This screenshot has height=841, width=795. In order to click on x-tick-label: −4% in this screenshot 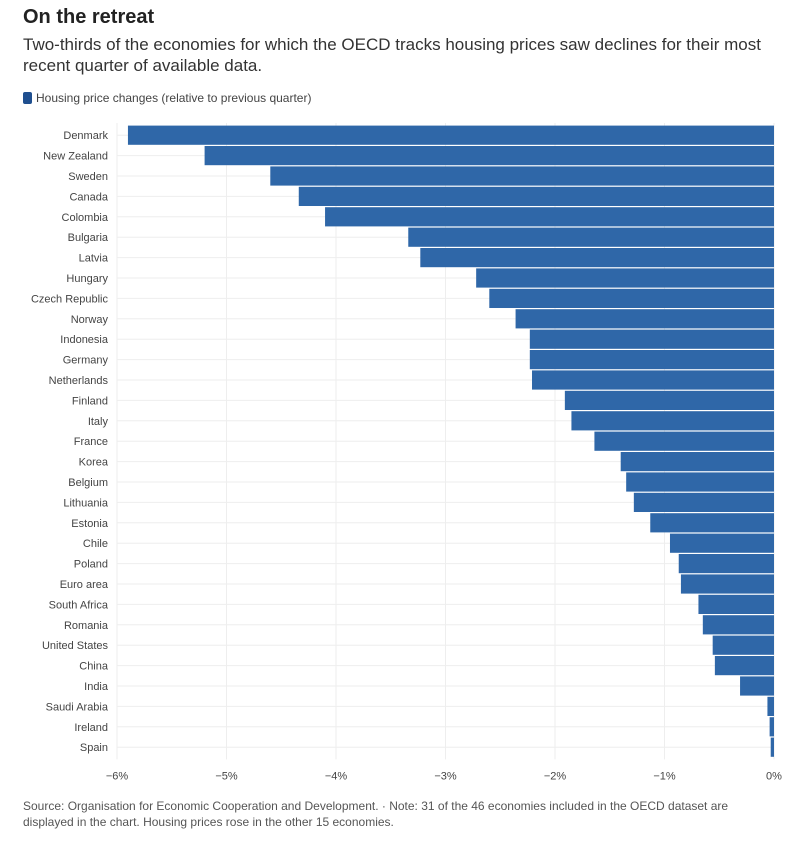, I will do `click(336, 776)`.